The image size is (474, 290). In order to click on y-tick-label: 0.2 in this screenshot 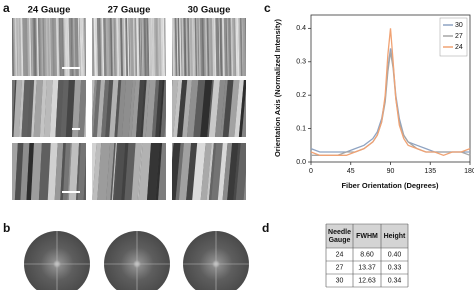, I will do `click(301, 95)`.